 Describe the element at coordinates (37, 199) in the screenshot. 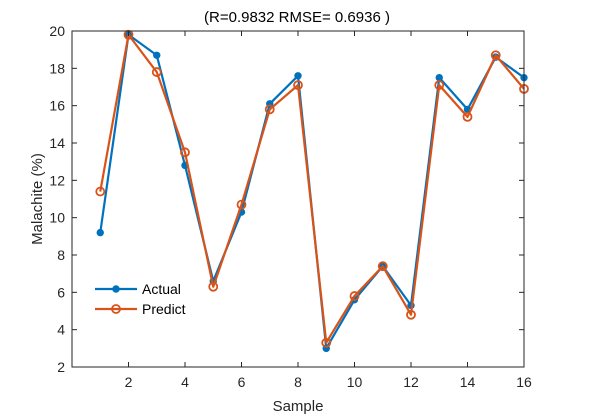

I see `y-axis-label: Malachite (%)` at that location.